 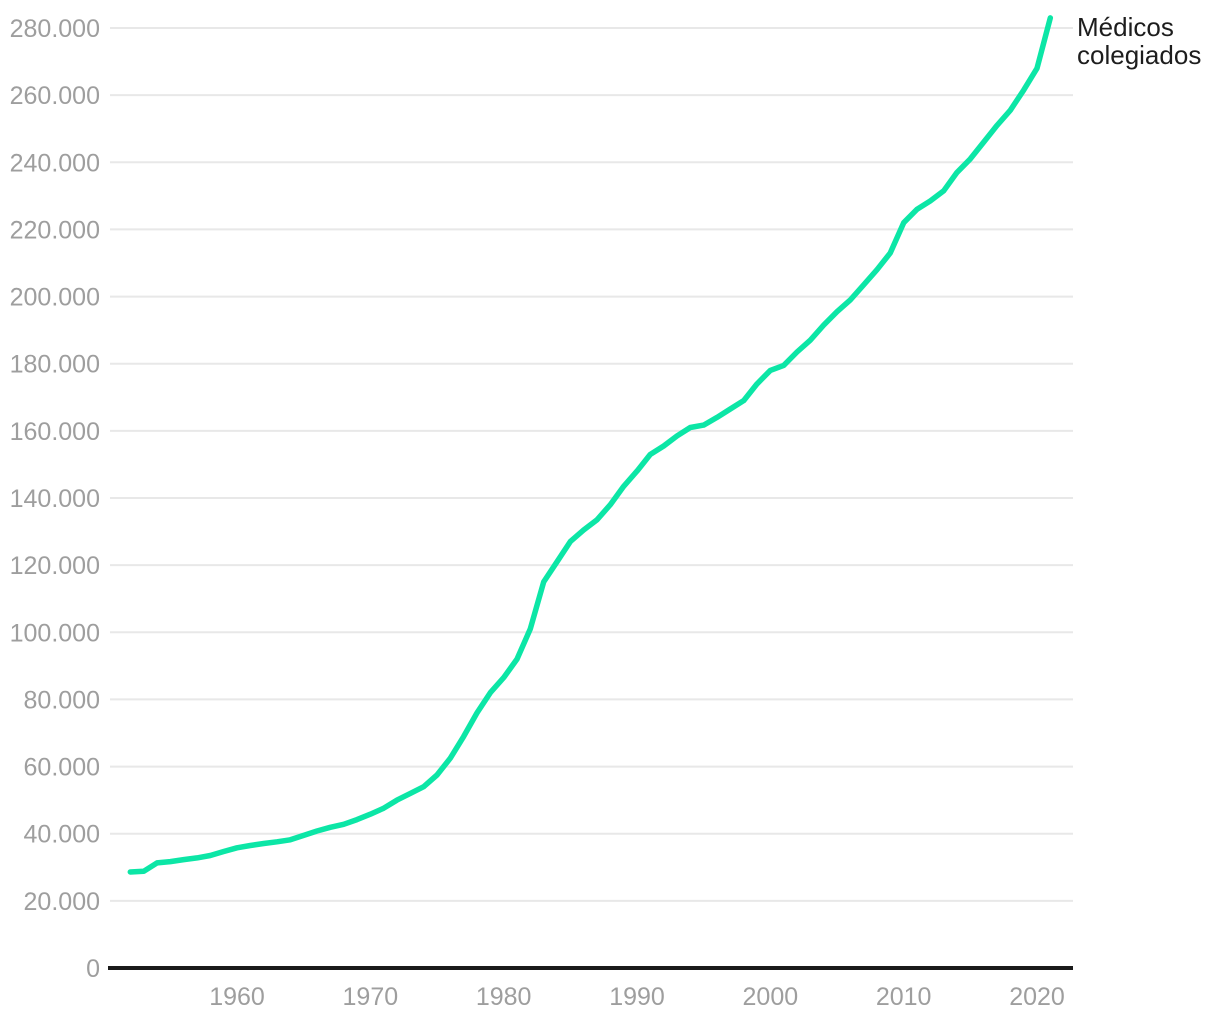 What do you see at coordinates (637, 997) in the screenshot?
I see `x-tick-label: 1990` at bounding box center [637, 997].